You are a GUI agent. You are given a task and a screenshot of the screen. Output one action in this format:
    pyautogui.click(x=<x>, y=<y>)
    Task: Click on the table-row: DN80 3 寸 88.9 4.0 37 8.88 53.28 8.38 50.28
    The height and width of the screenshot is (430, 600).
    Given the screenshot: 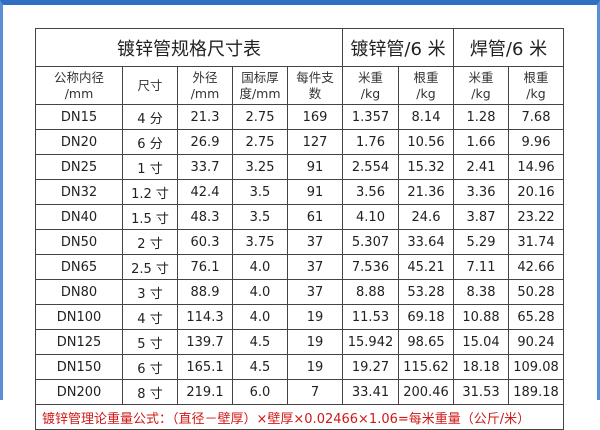 What is the action you would take?
    pyautogui.click(x=299, y=292)
    